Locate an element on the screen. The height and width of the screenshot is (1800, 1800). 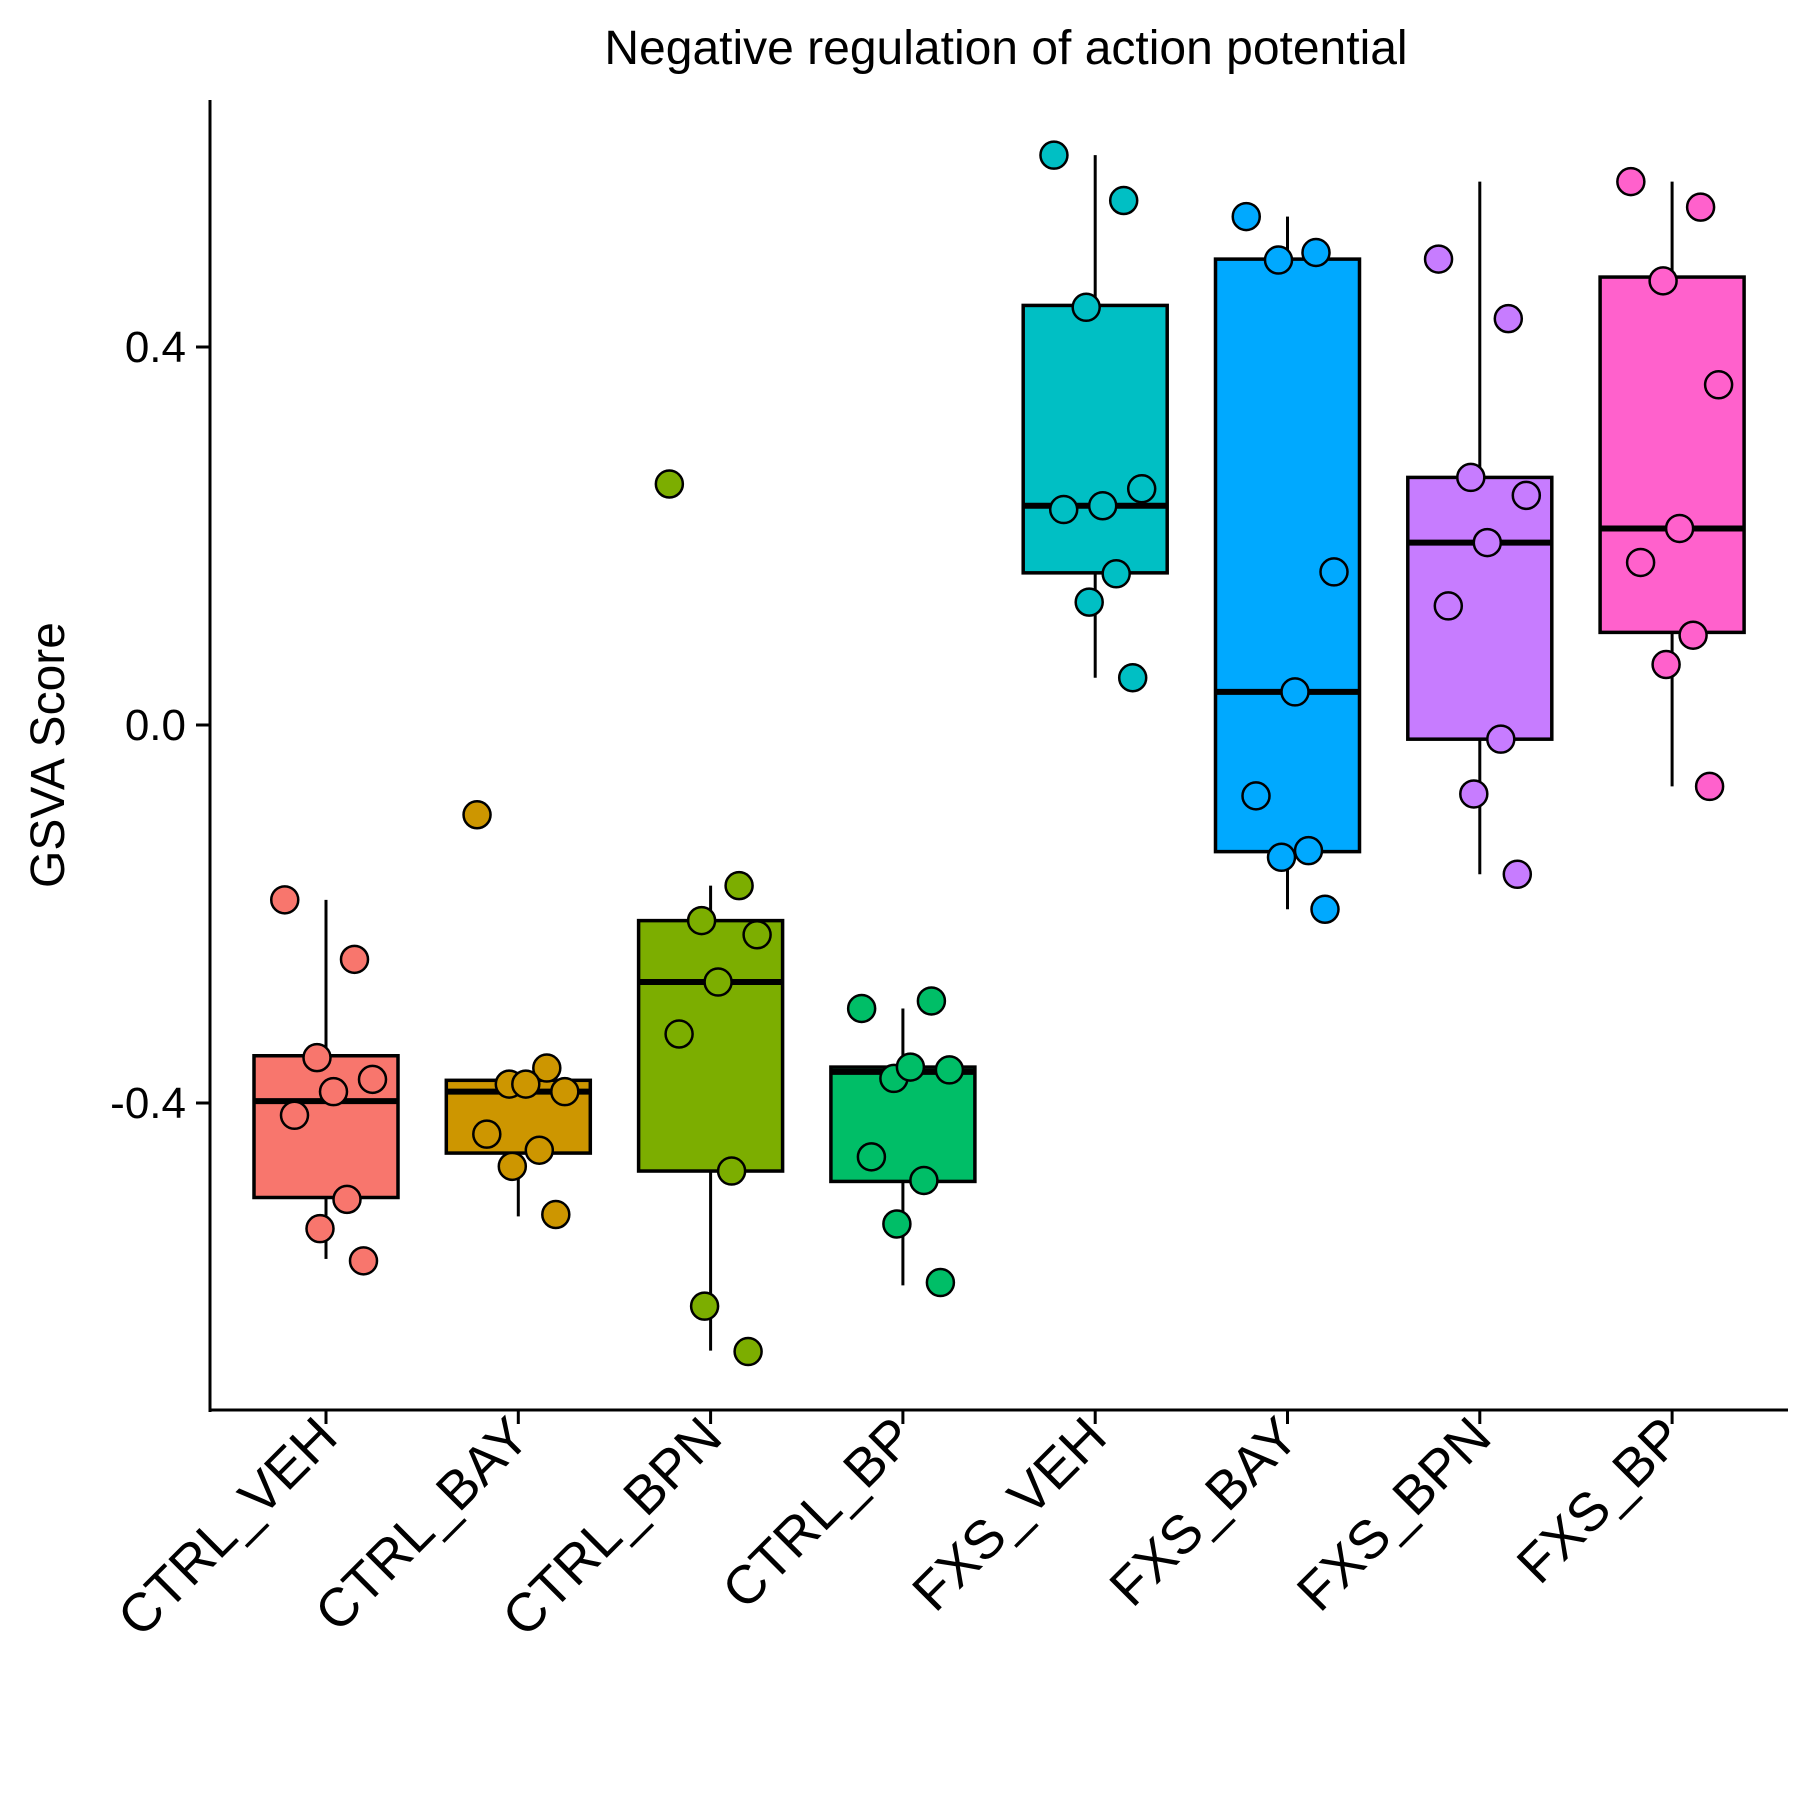
y-tick-label: 0.4 is located at coordinates (155, 347).